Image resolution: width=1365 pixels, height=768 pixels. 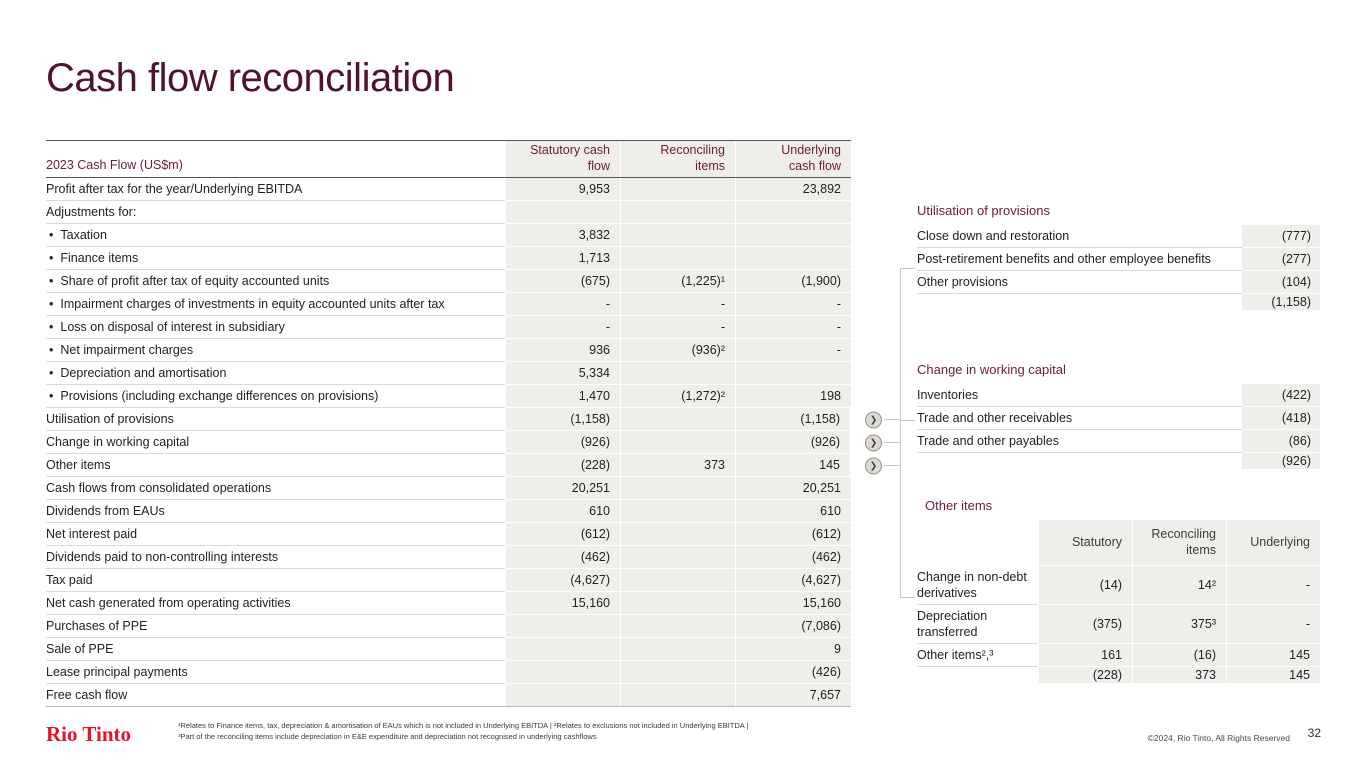 What do you see at coordinates (1273, 543) in the screenshot?
I see `column-header-underlying: Underlying` at bounding box center [1273, 543].